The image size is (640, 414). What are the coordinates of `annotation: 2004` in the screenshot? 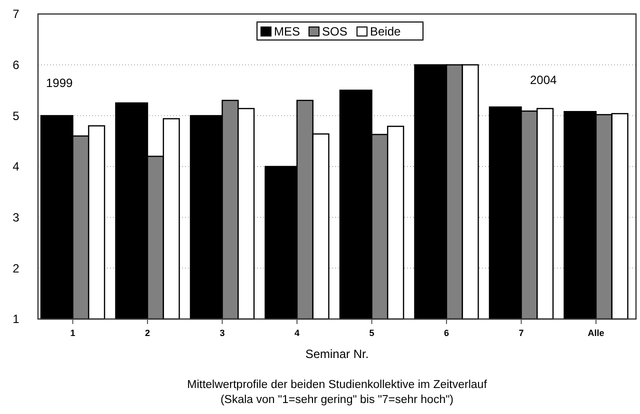 It's located at (544, 80).